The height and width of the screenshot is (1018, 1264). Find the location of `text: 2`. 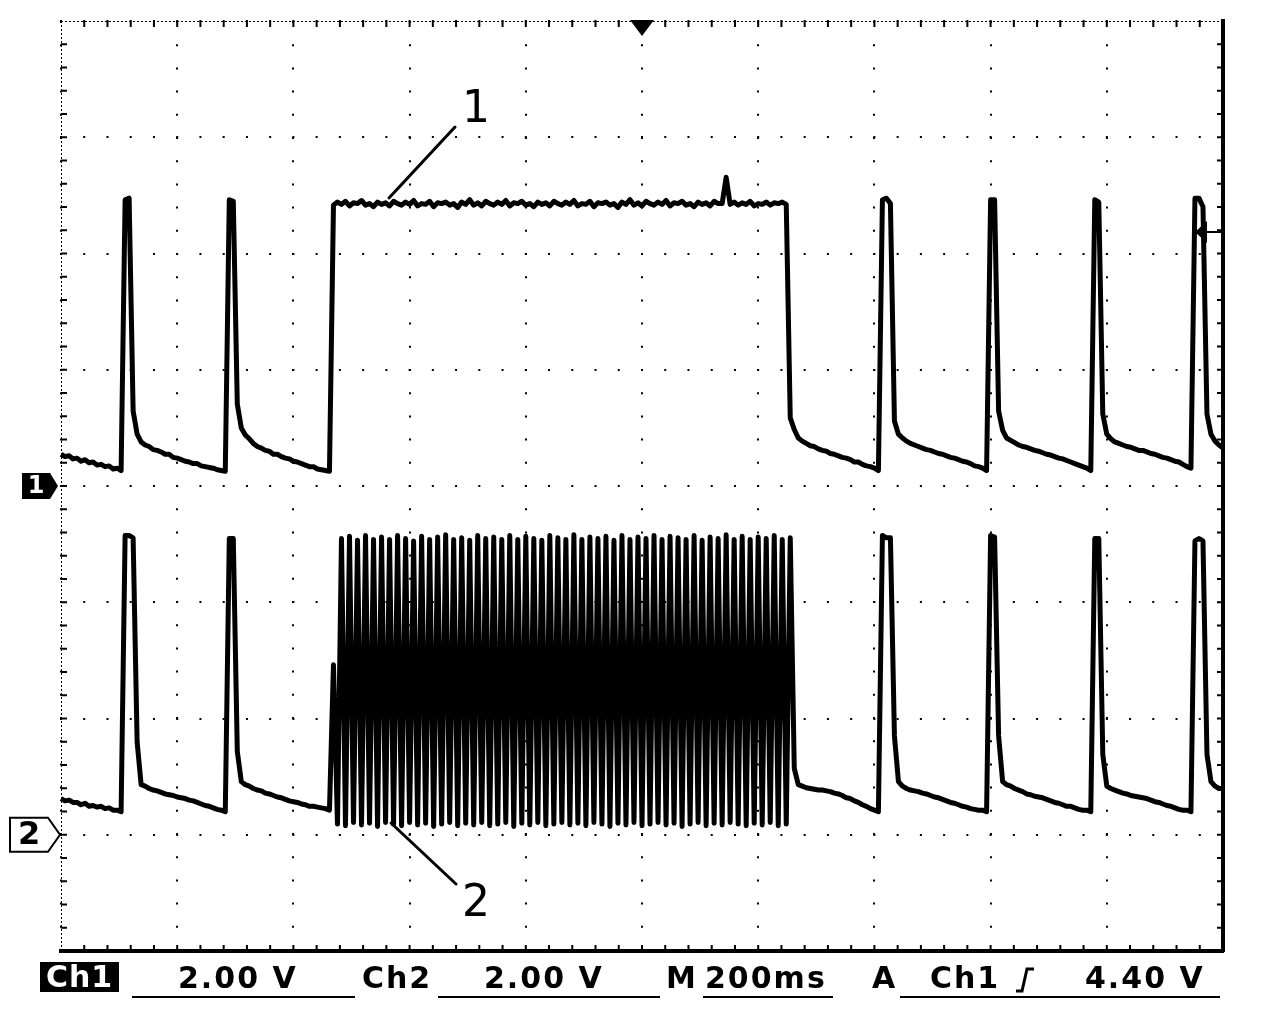

text: 2 is located at coordinates (29, 833).